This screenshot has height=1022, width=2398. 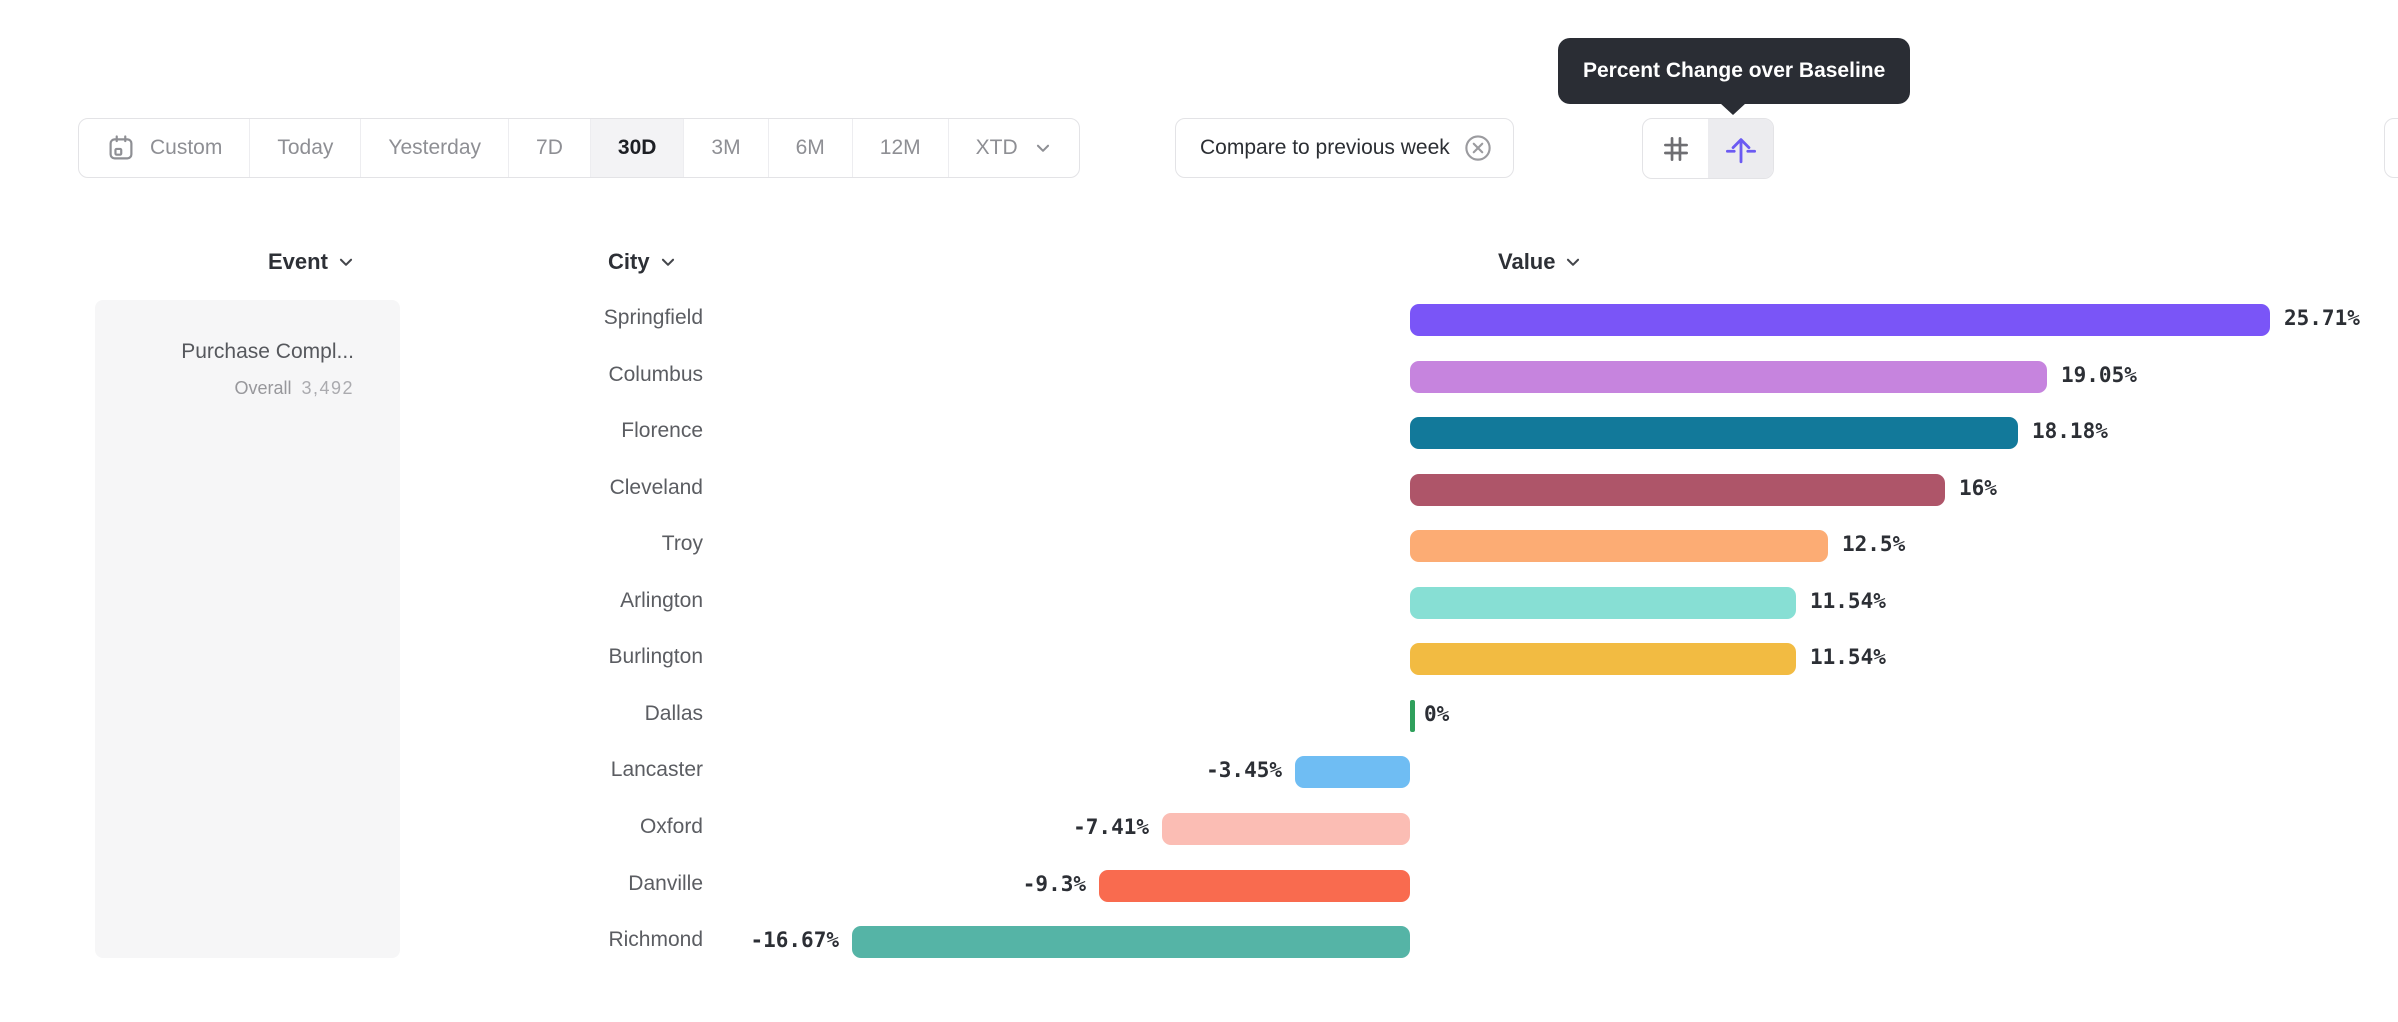 What do you see at coordinates (1111, 827) in the screenshot?
I see `value-label-oxford: -7.41%` at bounding box center [1111, 827].